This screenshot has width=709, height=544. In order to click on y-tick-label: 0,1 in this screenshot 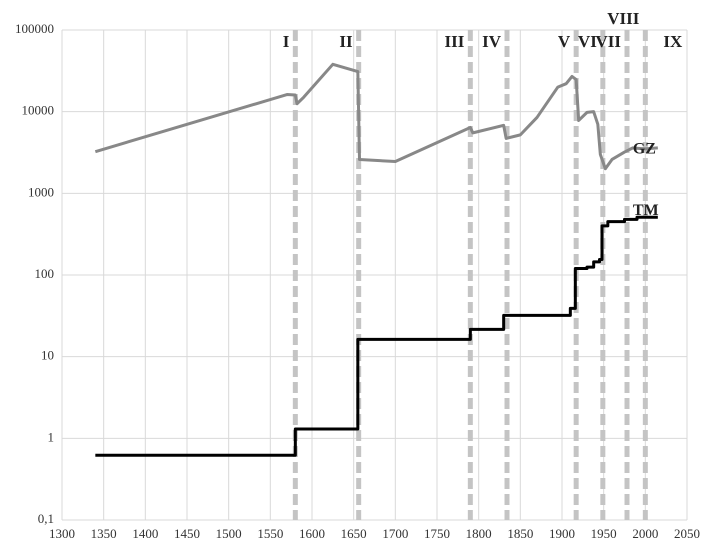, I will do `click(46, 518)`.